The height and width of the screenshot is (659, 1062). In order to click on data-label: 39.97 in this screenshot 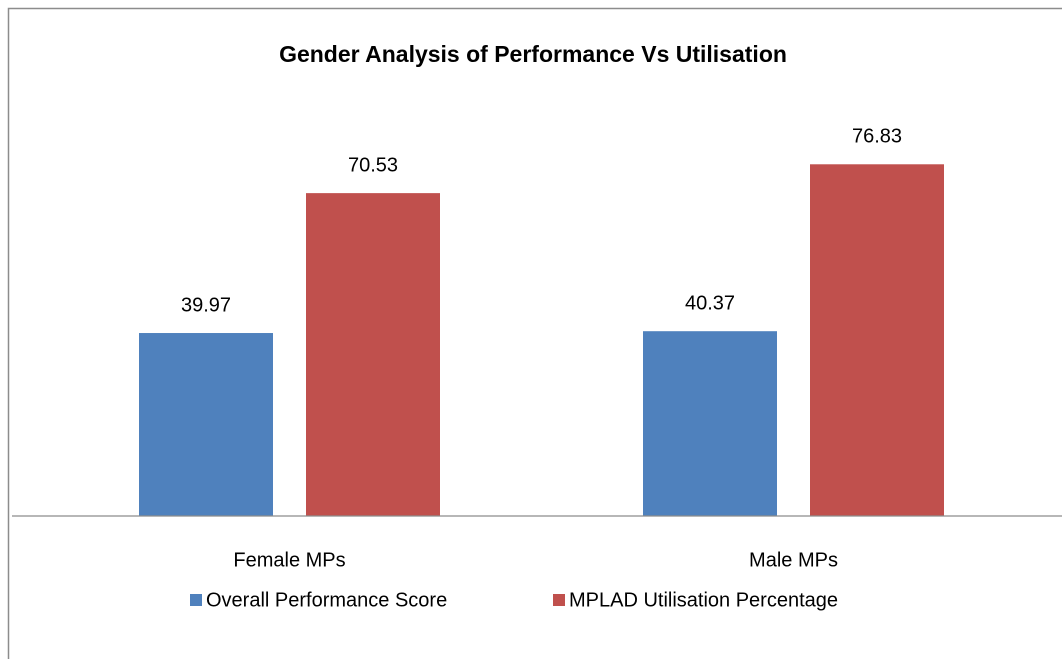, I will do `click(206, 305)`.